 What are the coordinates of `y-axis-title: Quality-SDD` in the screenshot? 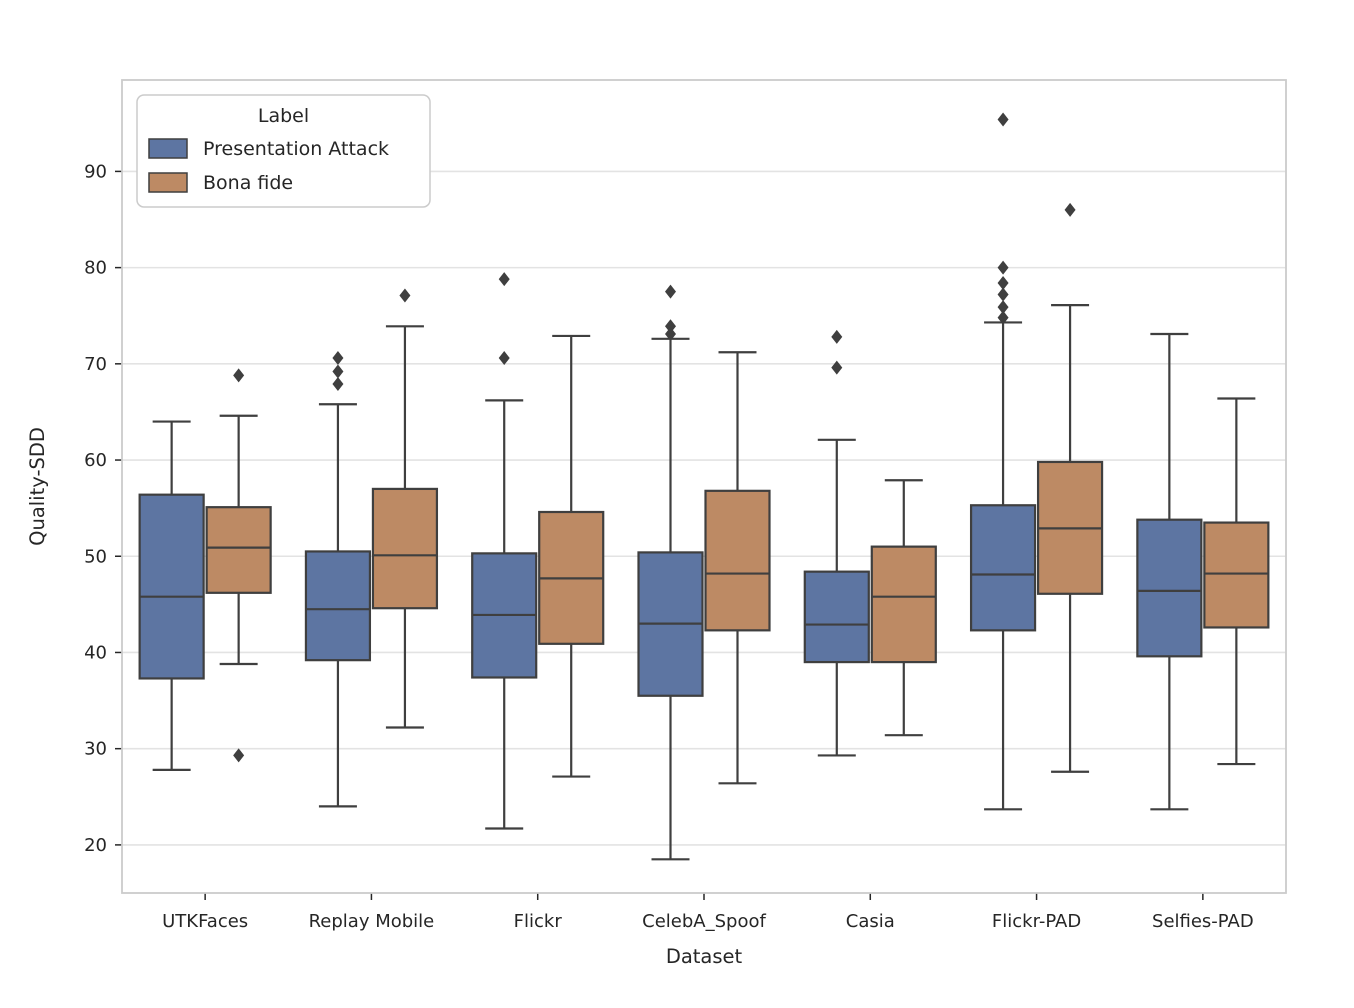 It's located at (37, 486).